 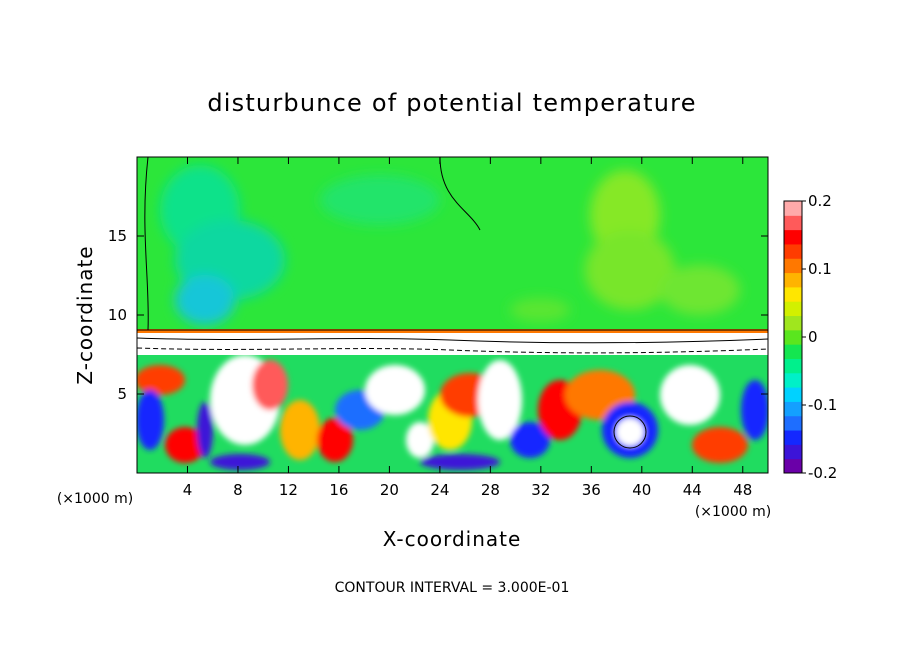 What do you see at coordinates (820, 269) in the screenshot?
I see `colorbar-tick-label: 0.1` at bounding box center [820, 269].